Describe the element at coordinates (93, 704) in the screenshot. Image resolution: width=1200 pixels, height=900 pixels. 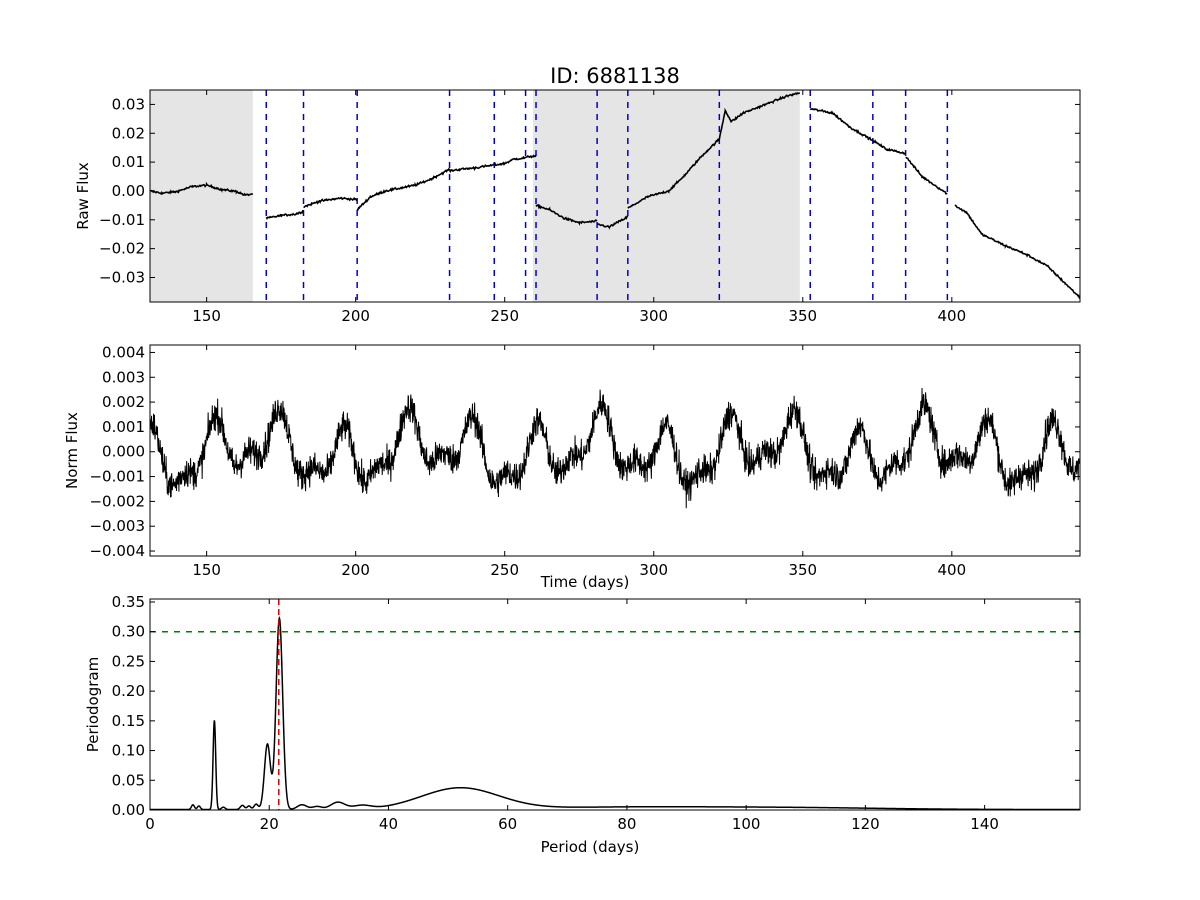
I see `y-axis-label: Periodogram` at that location.